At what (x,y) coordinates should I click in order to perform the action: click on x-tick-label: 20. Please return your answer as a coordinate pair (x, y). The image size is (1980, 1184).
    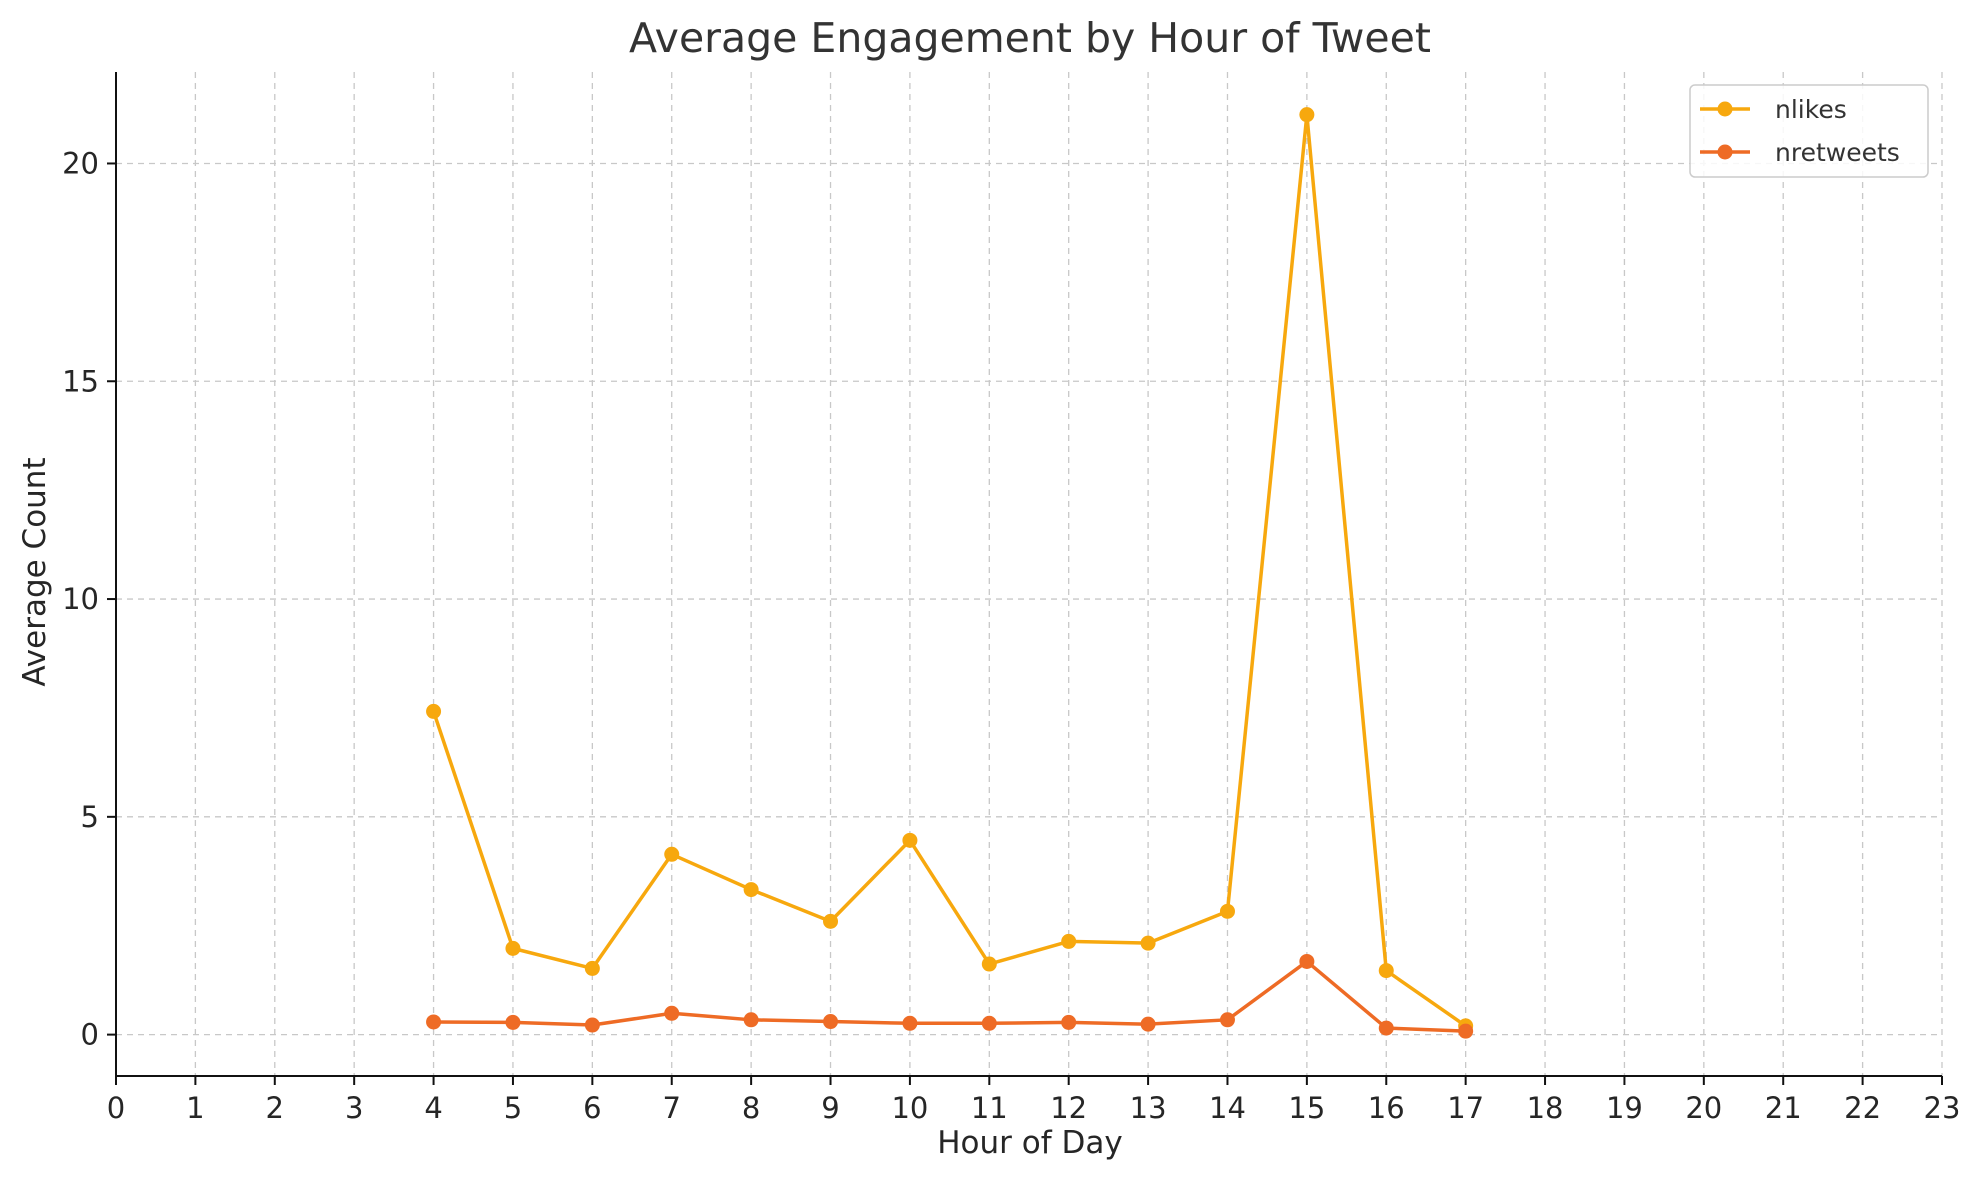
    Looking at the image, I should click on (1703, 1108).